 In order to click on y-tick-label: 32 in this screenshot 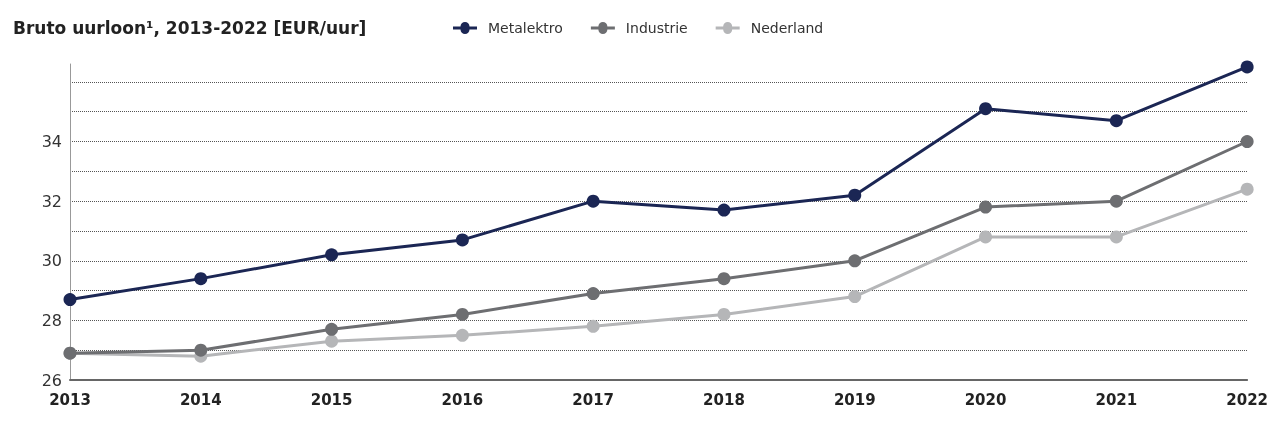, I will do `click(51, 201)`.